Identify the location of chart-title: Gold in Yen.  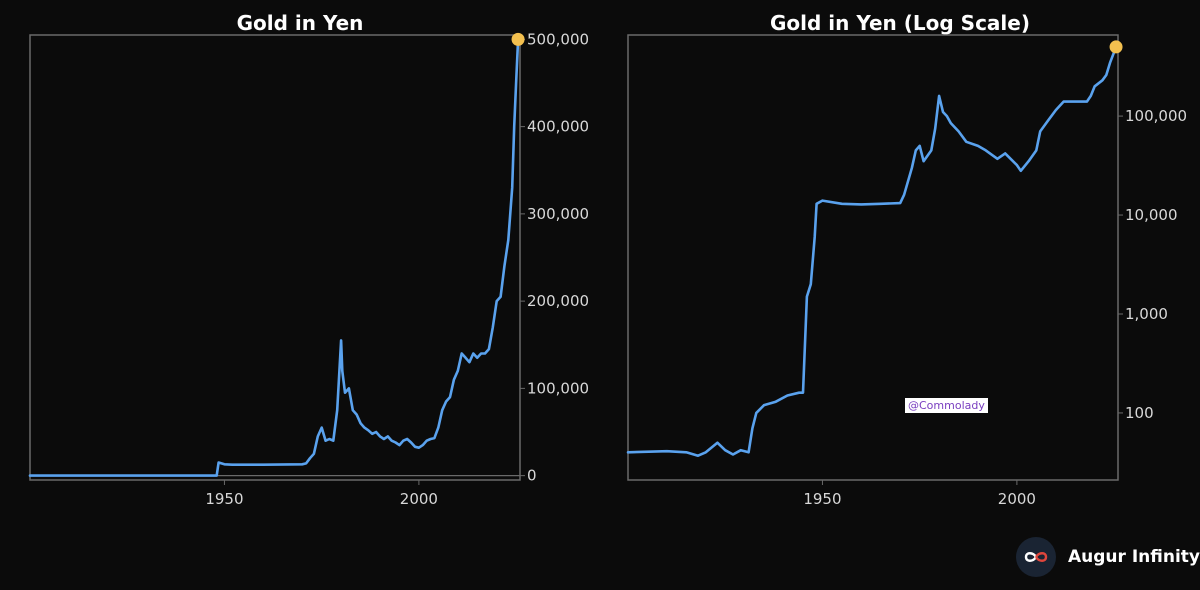
(300, 23).